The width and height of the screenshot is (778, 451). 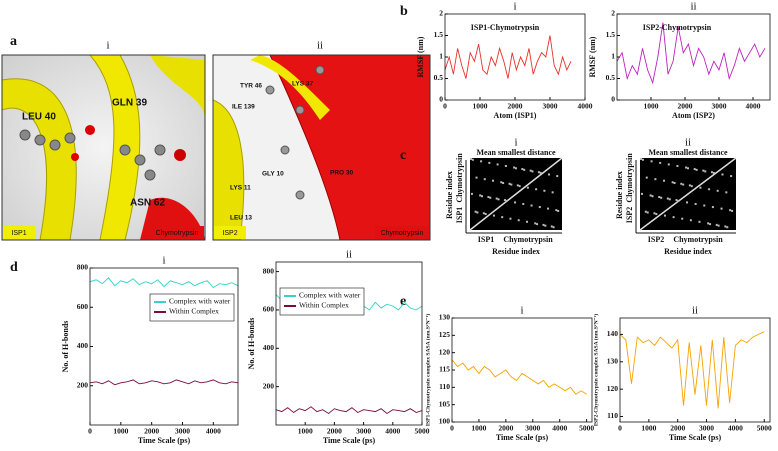 I want to click on image-frame, so click(x=321, y=147).